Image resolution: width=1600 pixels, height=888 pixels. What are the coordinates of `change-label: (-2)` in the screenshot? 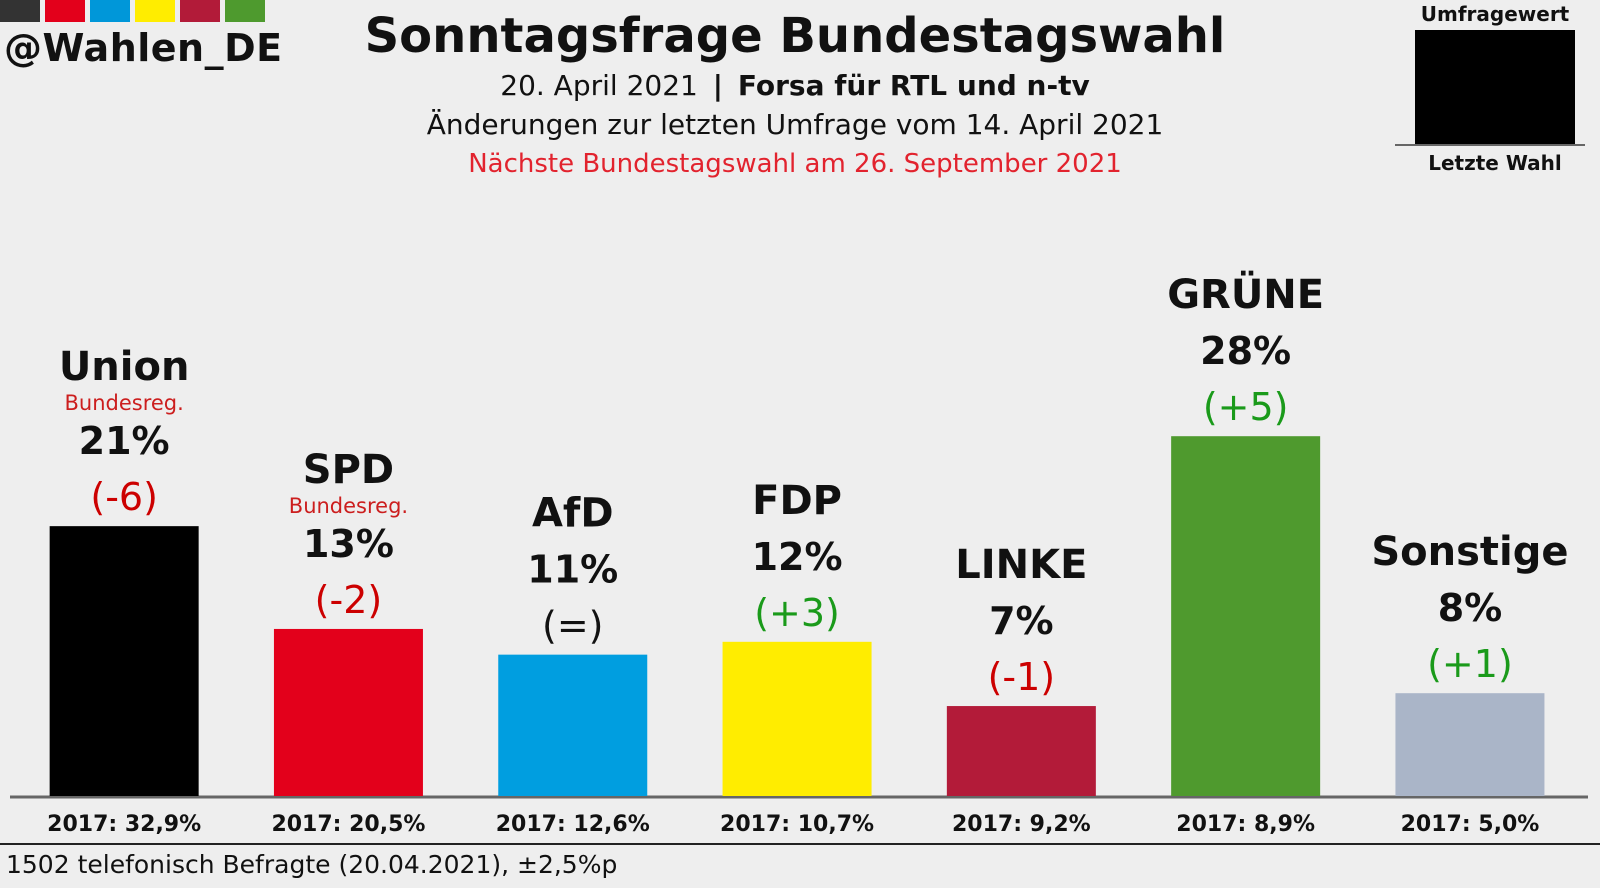 It's located at (349, 600).